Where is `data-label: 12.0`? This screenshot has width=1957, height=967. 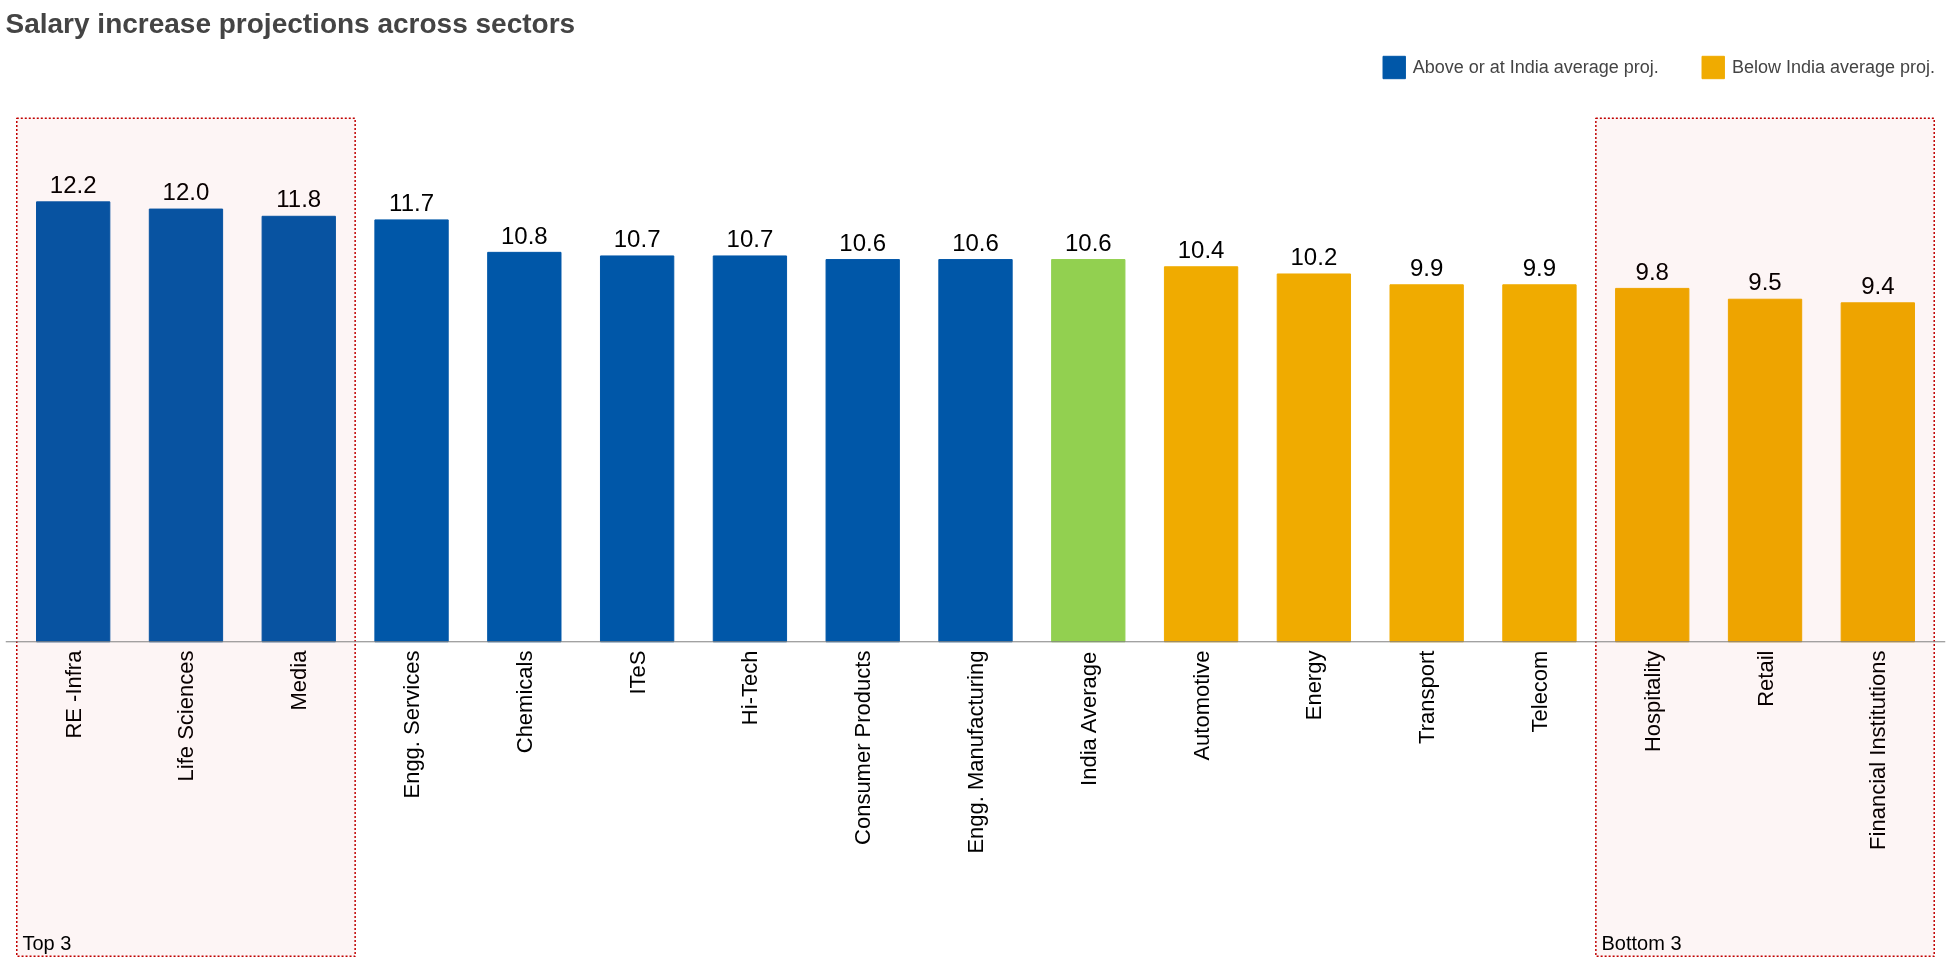 data-label: 12.0 is located at coordinates (186, 192).